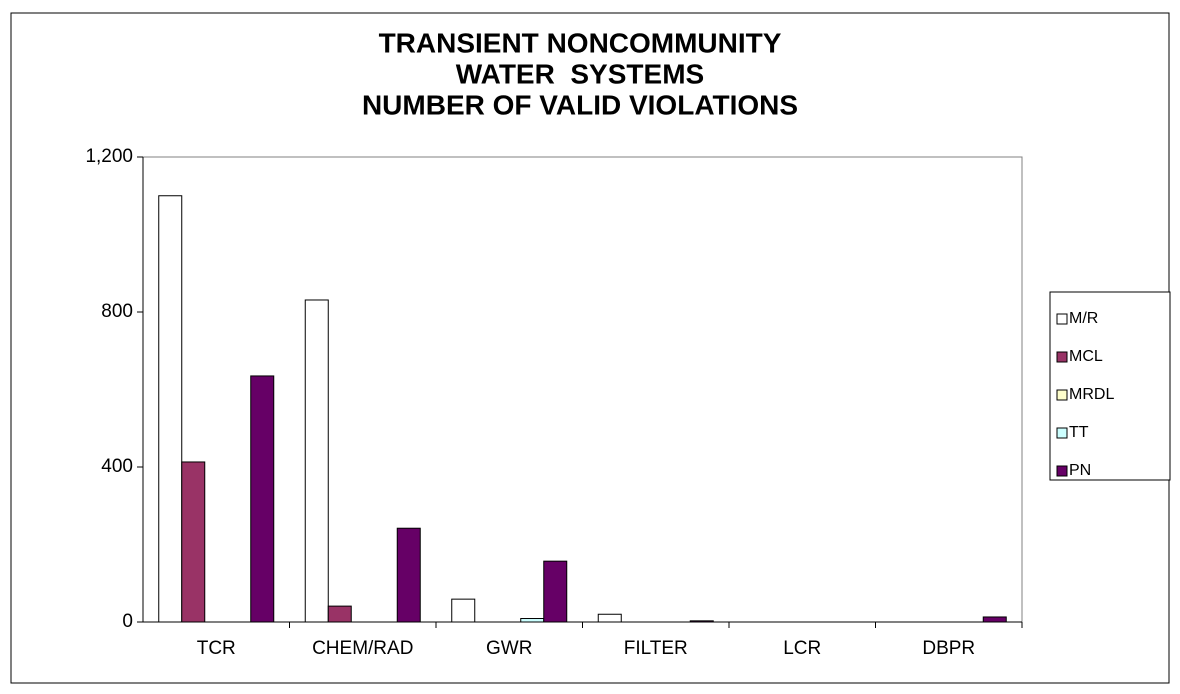  What do you see at coordinates (580, 73) in the screenshot?
I see `chart-title: WATER SYSTEMS` at bounding box center [580, 73].